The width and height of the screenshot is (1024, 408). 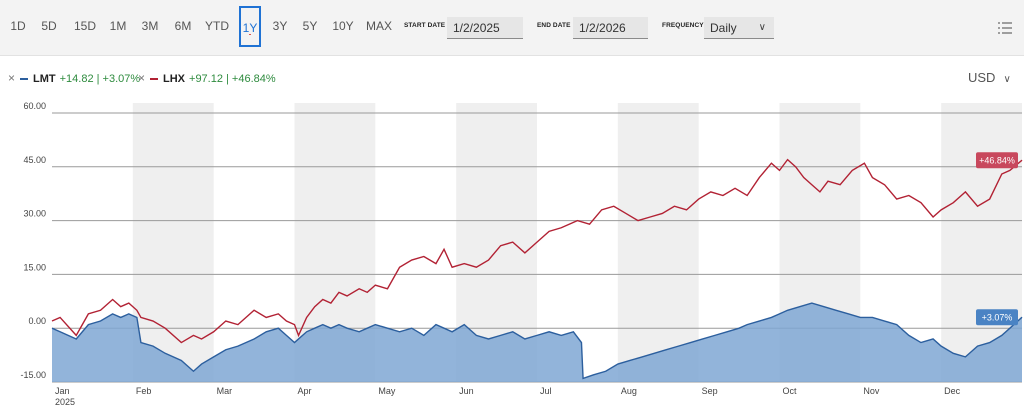 What do you see at coordinates (512, 75) in the screenshot?
I see `legend: × LMT +14.82 | +3.07% × LHX +97.12 | +46.84%` at bounding box center [512, 75].